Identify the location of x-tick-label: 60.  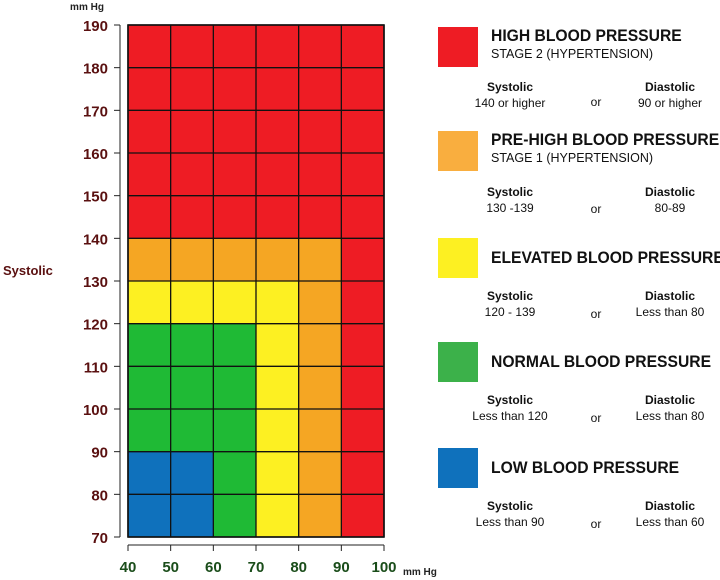
(213, 567).